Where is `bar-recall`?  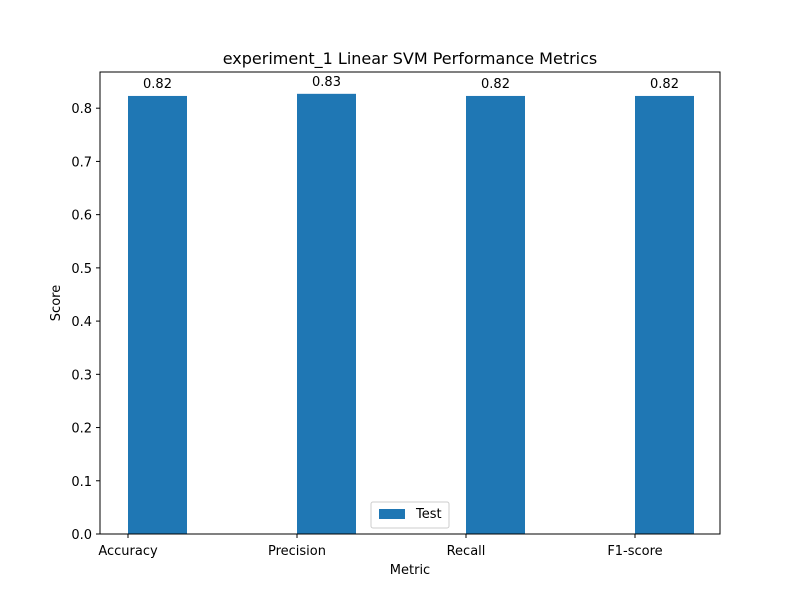 bar-recall is located at coordinates (495, 315).